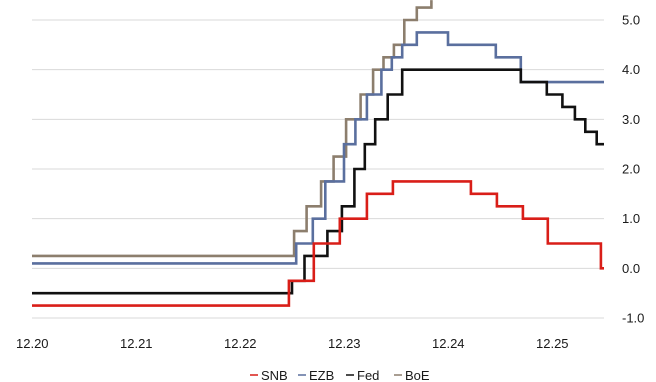  I want to click on legend-label-fed: Fed, so click(368, 375).